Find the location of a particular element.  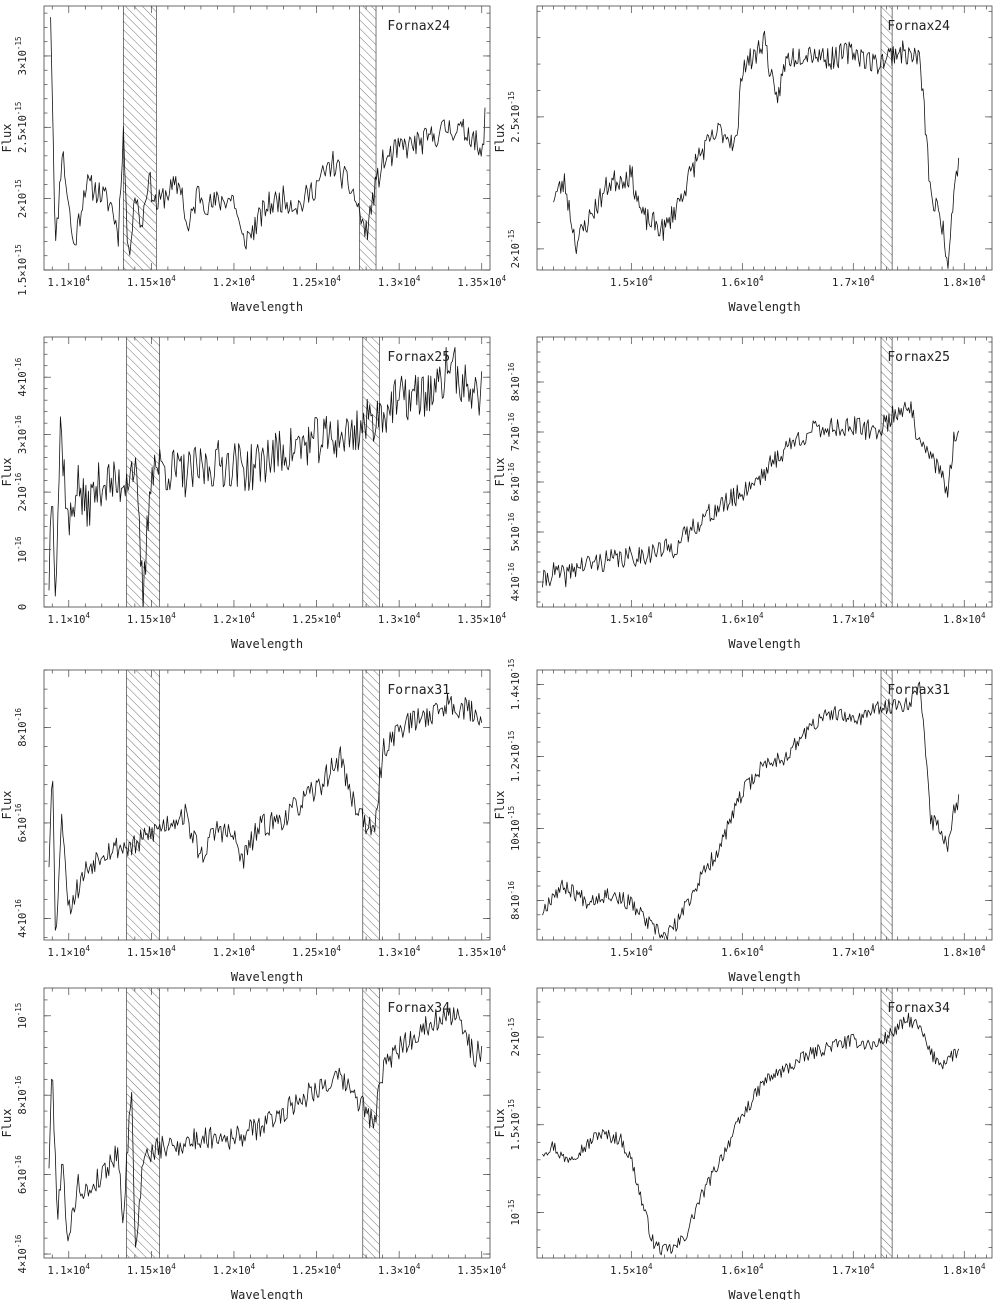

y-tick-label: 6×10-16 is located at coordinates (21, 1174).